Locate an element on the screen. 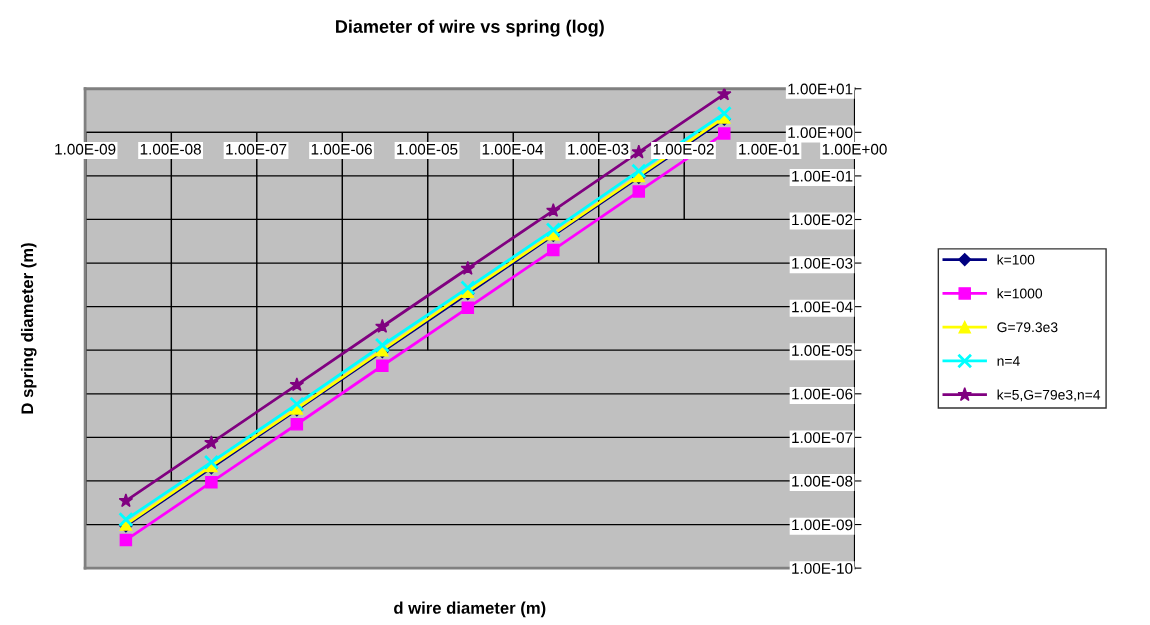 This screenshot has height=625, width=1150. x-tick-label: 1.00E-04 is located at coordinates (513, 149).